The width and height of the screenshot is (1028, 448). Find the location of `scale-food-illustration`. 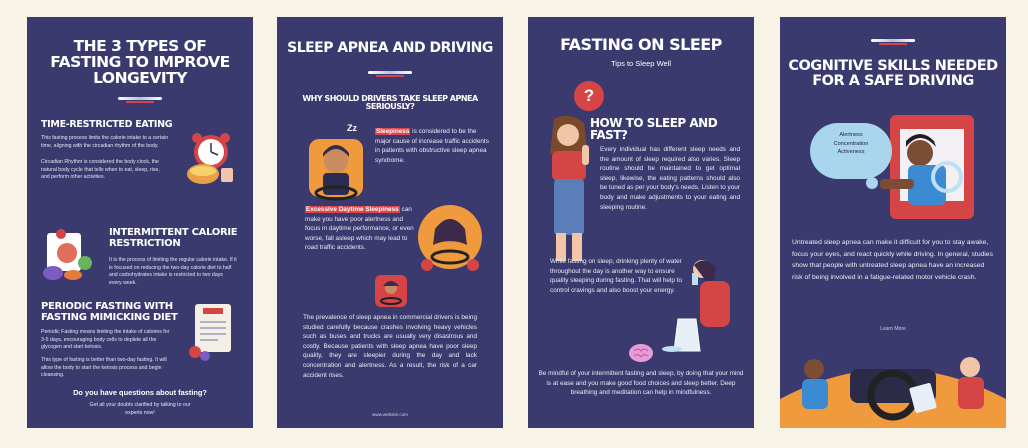

scale-food-illustration is located at coordinates (68, 254).